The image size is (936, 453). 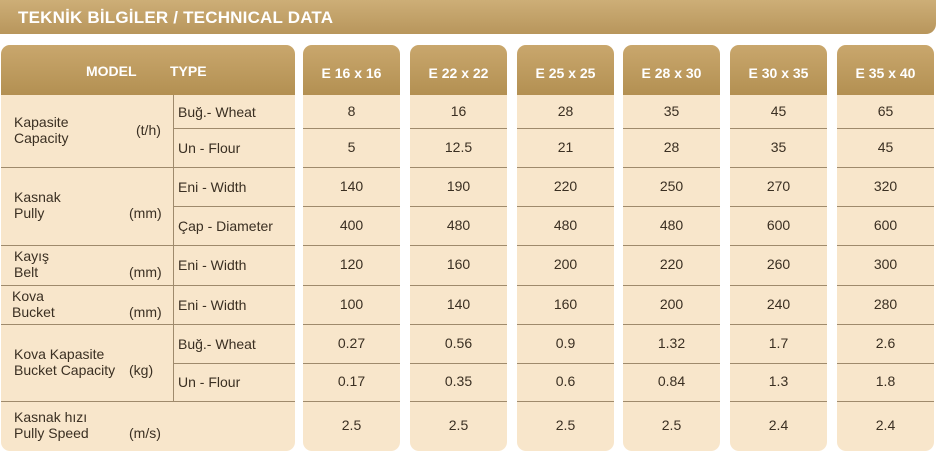 I want to click on value-cell: 400, so click(x=351, y=224).